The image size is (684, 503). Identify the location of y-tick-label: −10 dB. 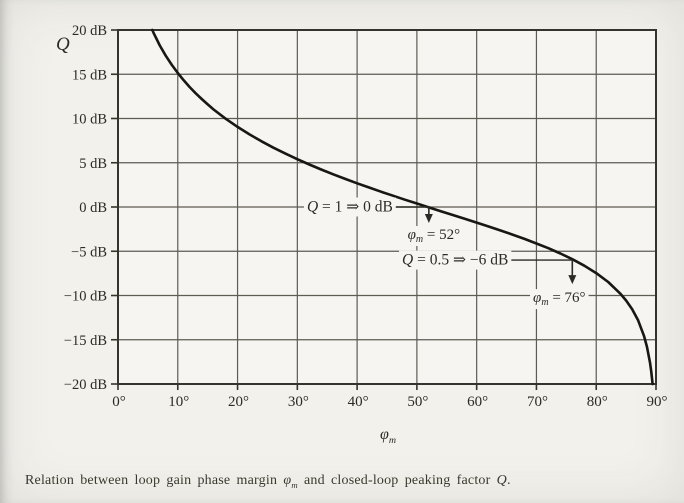
(85, 297).